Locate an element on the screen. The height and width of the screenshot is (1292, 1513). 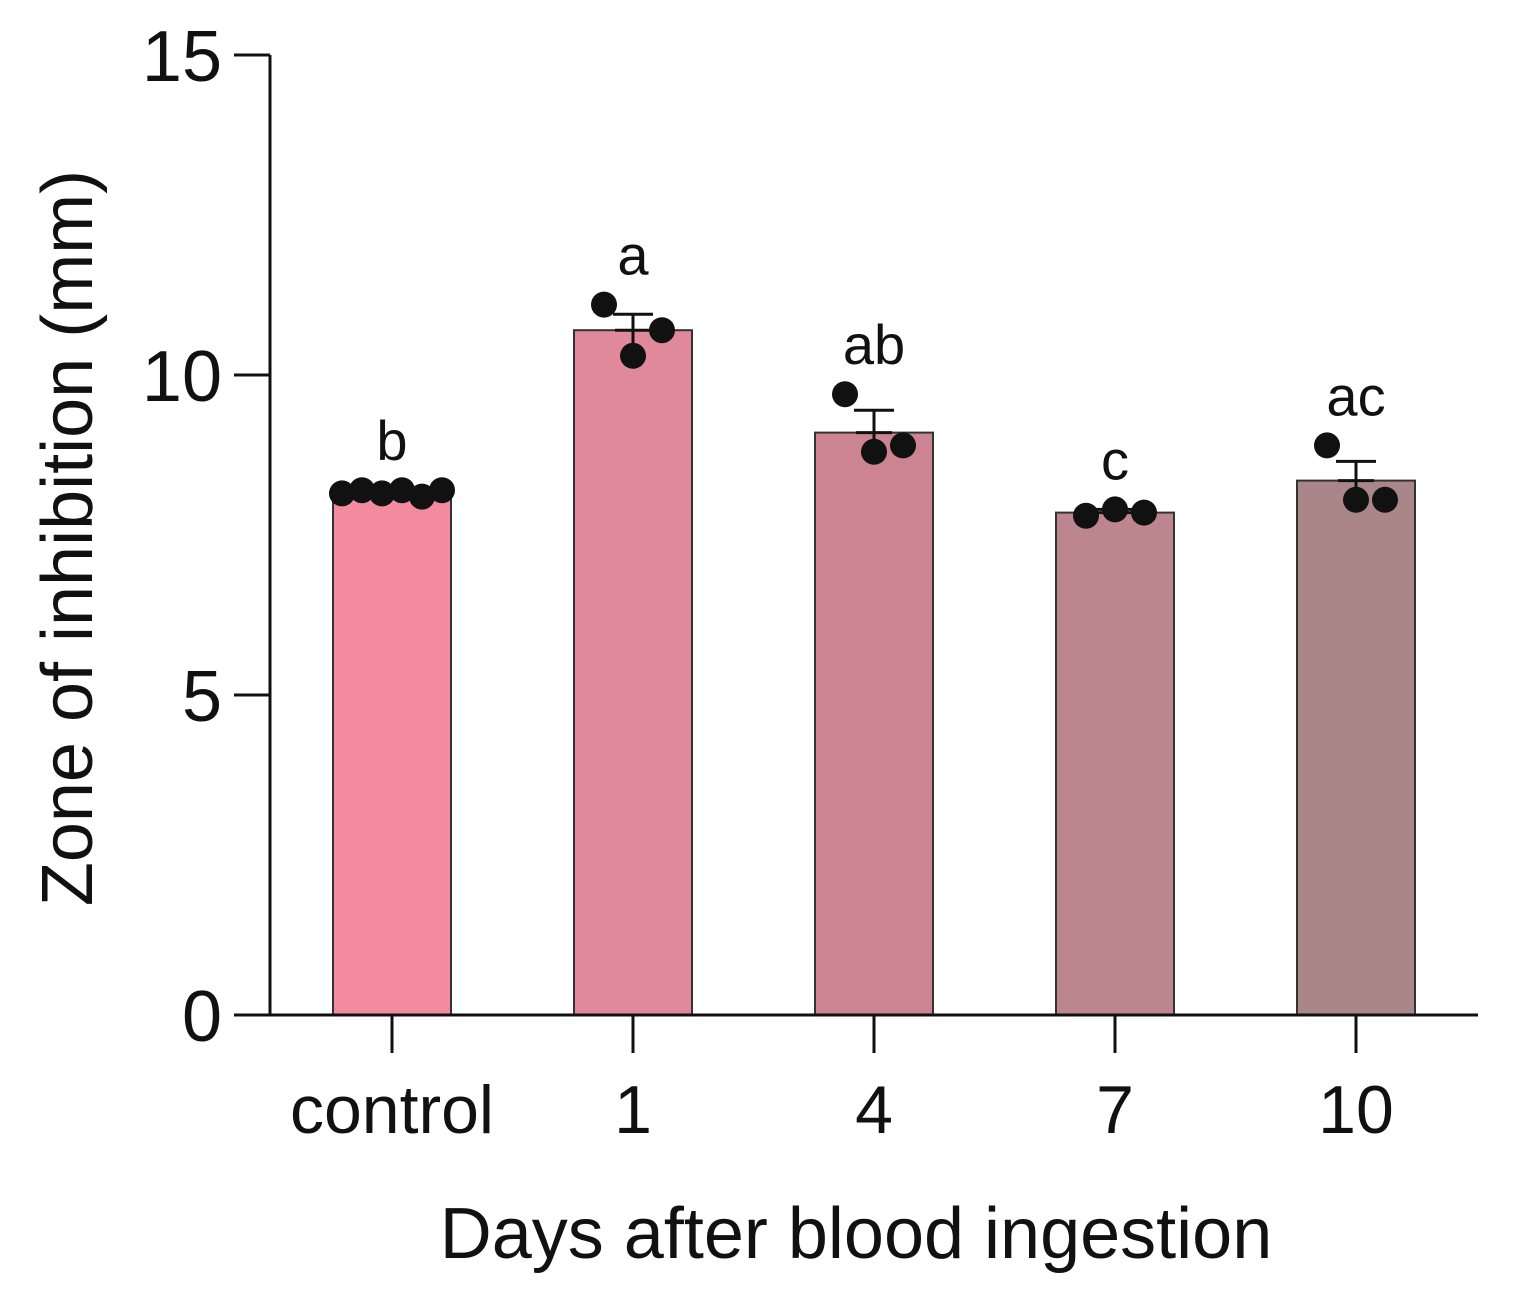
y-tick-label: 5 is located at coordinates (202, 697).